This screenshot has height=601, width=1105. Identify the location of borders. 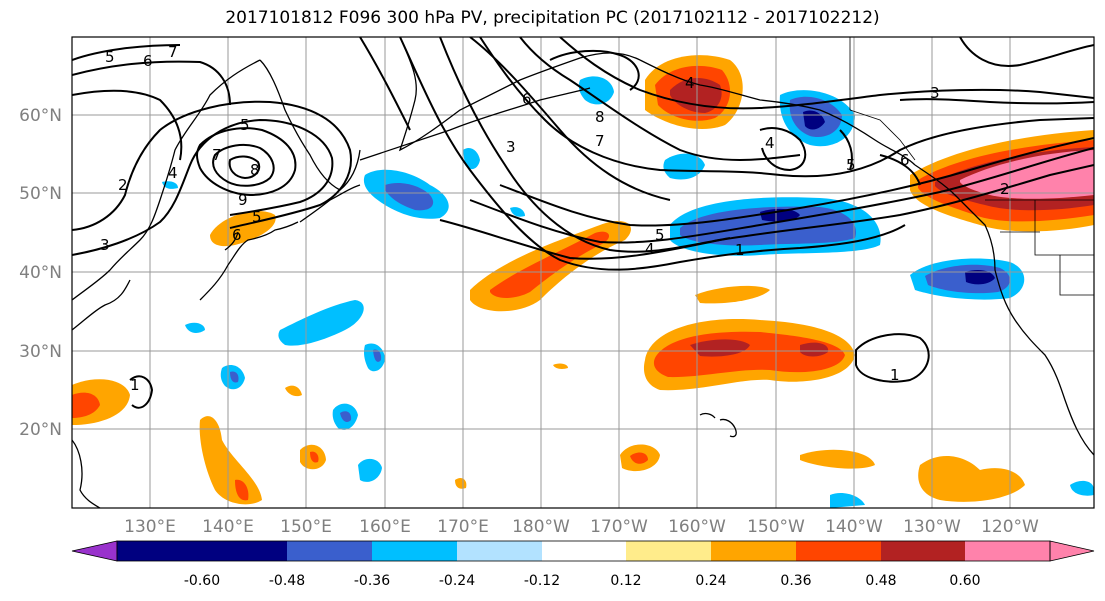
(971, 166).